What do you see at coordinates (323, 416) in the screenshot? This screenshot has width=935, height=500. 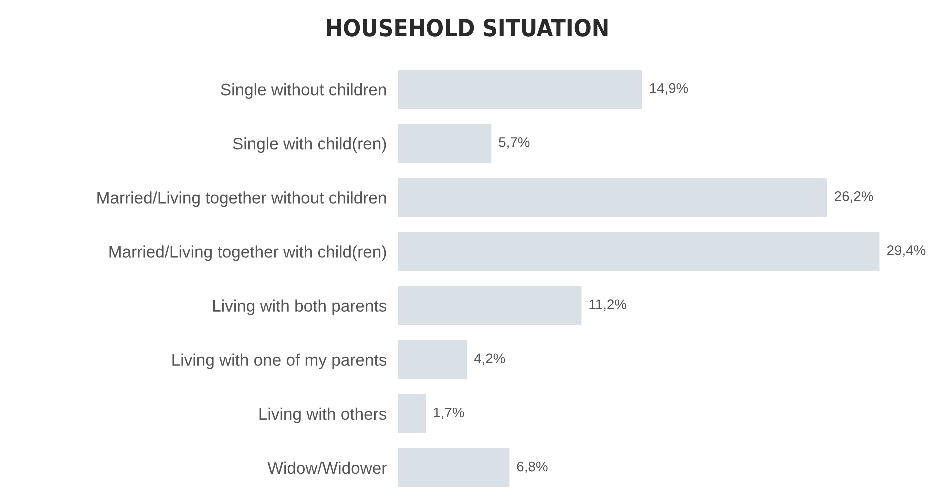 I see `y-tick-label: Living with others` at bounding box center [323, 416].